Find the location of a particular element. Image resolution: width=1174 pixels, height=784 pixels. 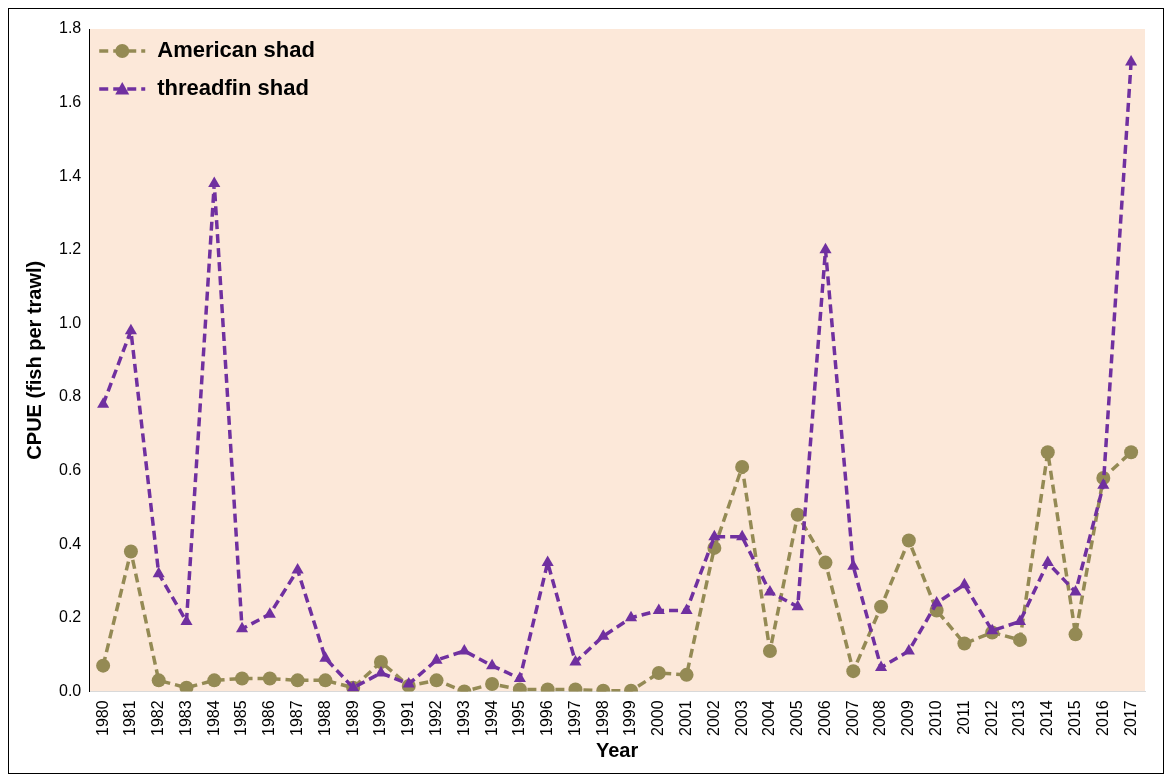

y-tick-label: 1.0 is located at coordinates (70, 322).